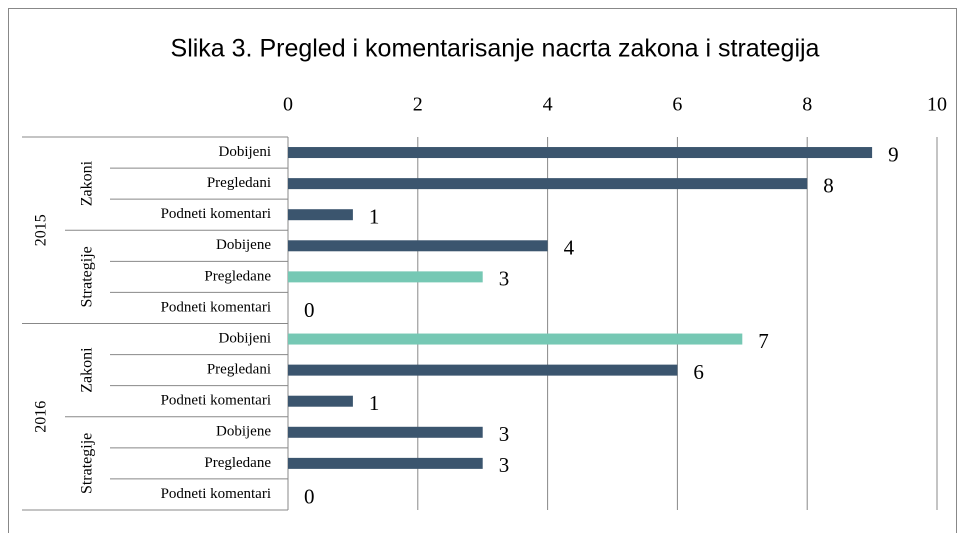 Image resolution: width=965 pixels, height=533 pixels. Describe the element at coordinates (828, 185) in the screenshot. I see `data-label: 8` at that location.